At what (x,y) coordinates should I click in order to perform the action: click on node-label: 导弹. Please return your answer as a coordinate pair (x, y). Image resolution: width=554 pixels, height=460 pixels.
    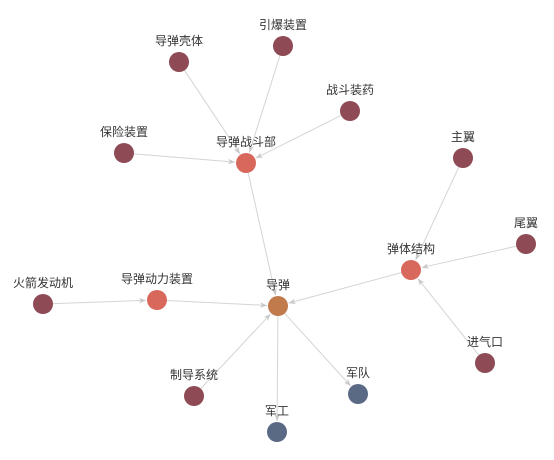
    Looking at the image, I should click on (278, 285).